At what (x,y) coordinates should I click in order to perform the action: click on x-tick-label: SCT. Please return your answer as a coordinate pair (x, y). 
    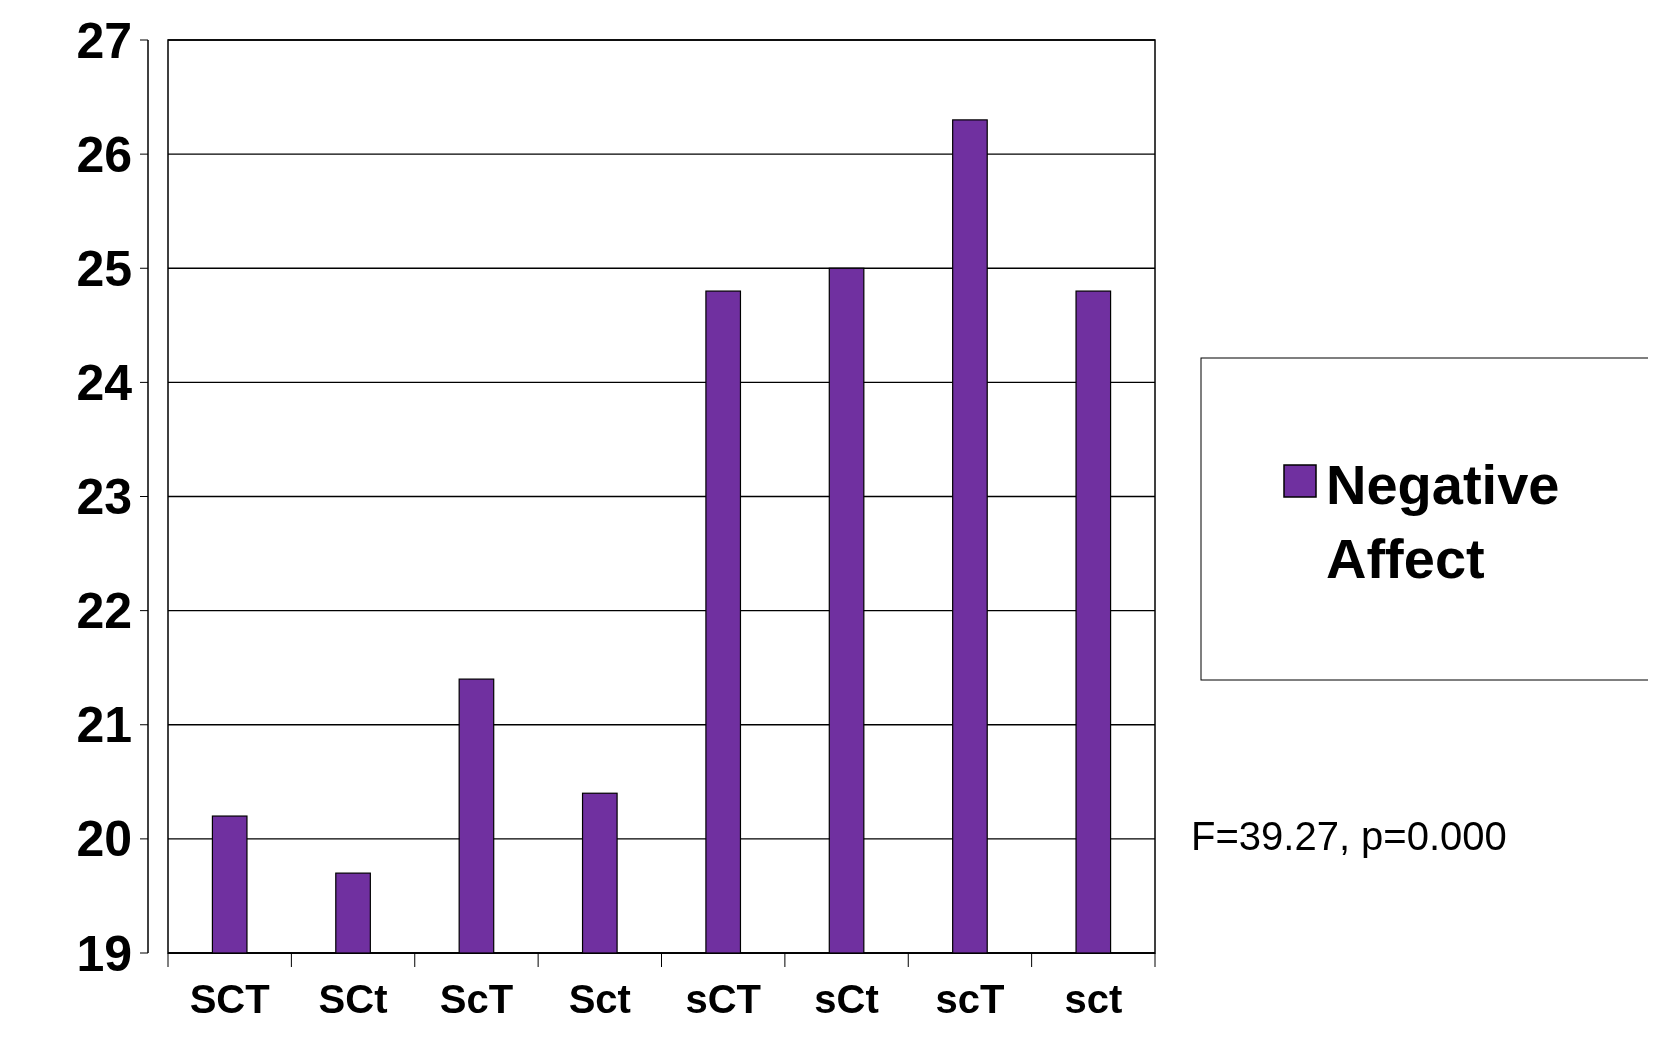
    Looking at the image, I should click on (229, 999).